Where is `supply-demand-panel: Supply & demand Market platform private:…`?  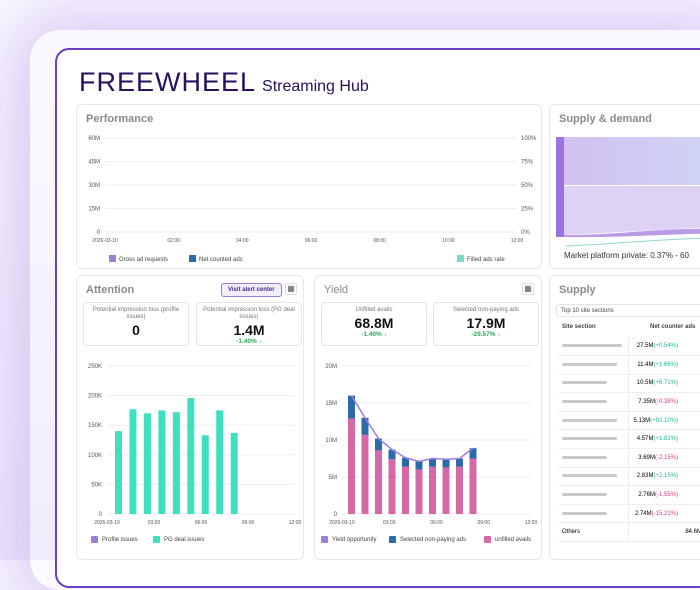 supply-demand-panel: Supply & demand Market platform private:… is located at coordinates (624, 186).